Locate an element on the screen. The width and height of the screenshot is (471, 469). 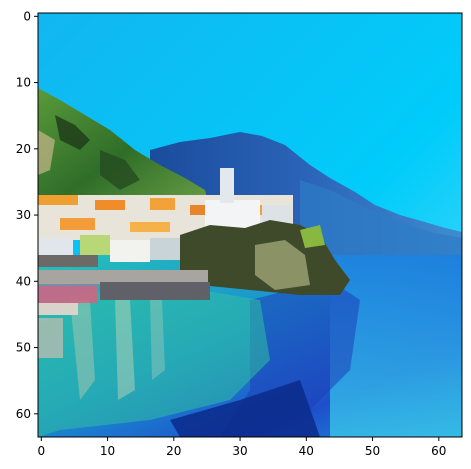
hillside is located at coordinates (124, 151).